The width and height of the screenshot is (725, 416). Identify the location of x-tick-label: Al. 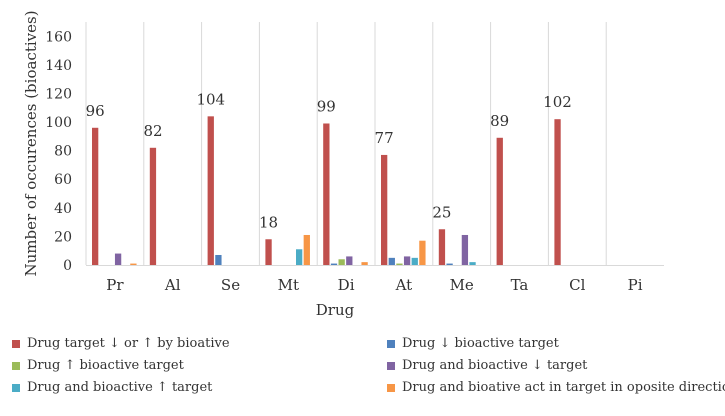
(172, 285).